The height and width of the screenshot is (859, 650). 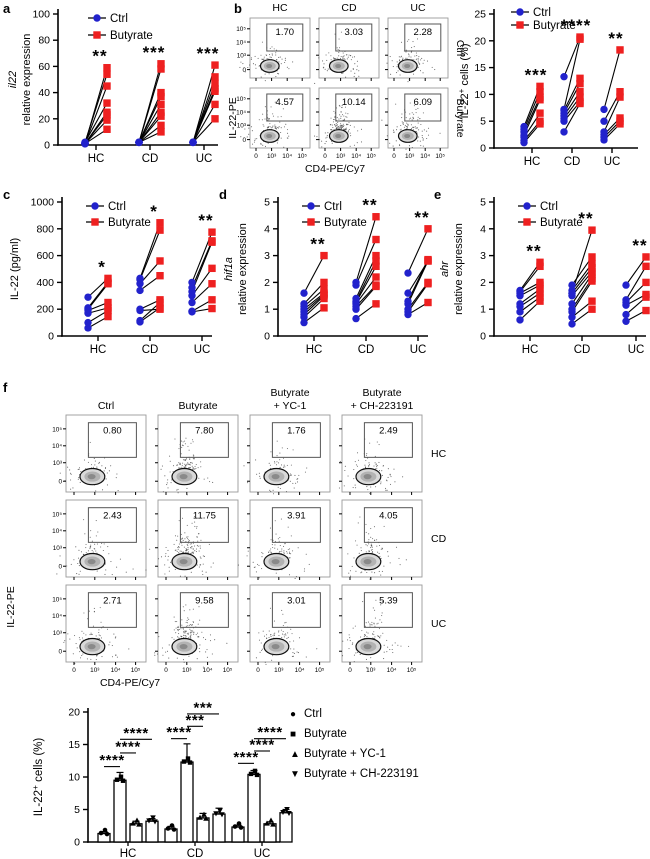 What do you see at coordinates (74, 745) in the screenshot?
I see `y-tick-label: 15` at bounding box center [74, 745].